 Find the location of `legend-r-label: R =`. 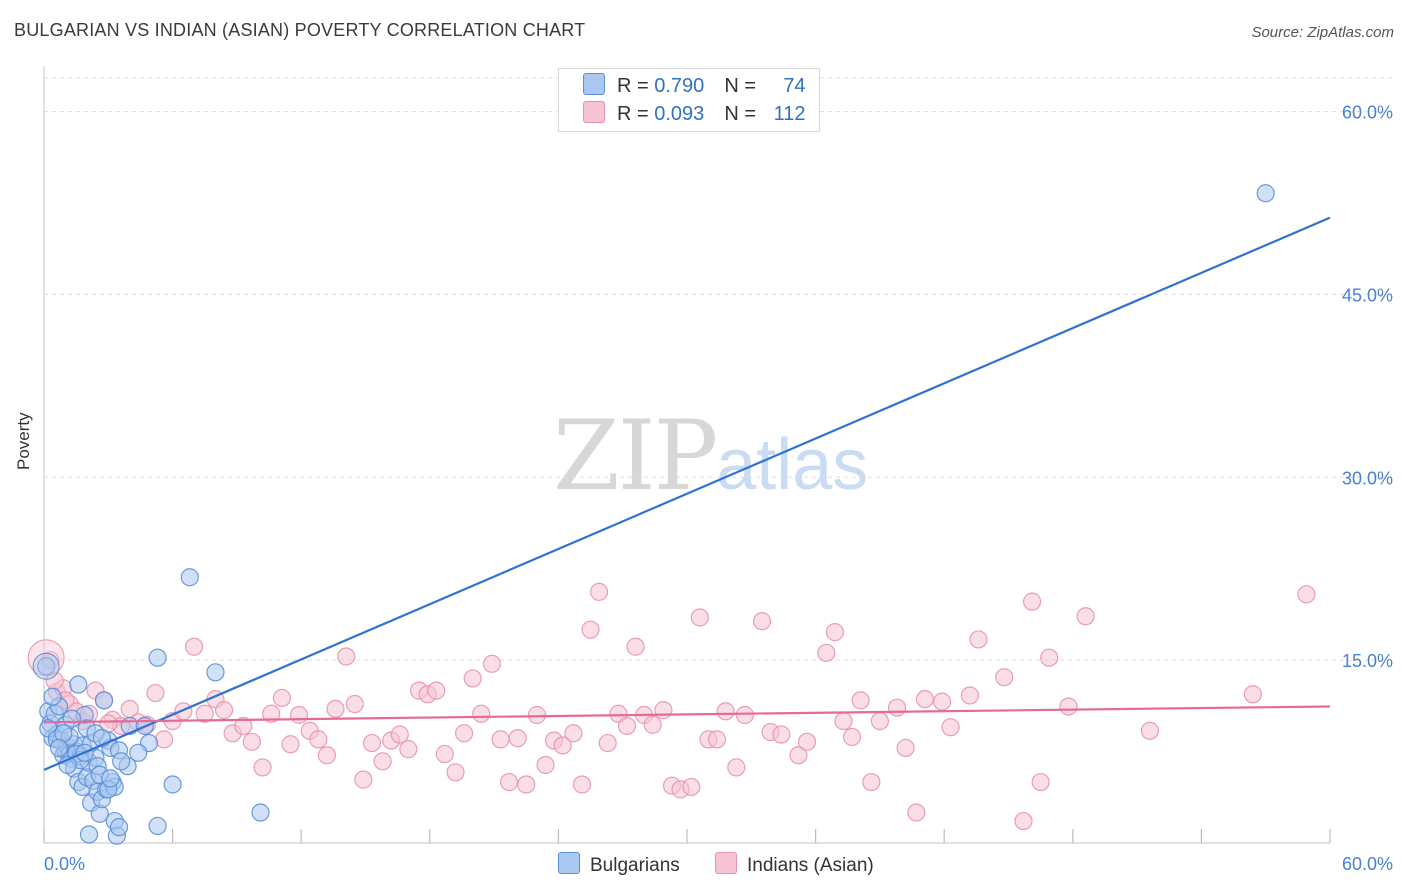

legend-r-label: R = is located at coordinates (636, 114).